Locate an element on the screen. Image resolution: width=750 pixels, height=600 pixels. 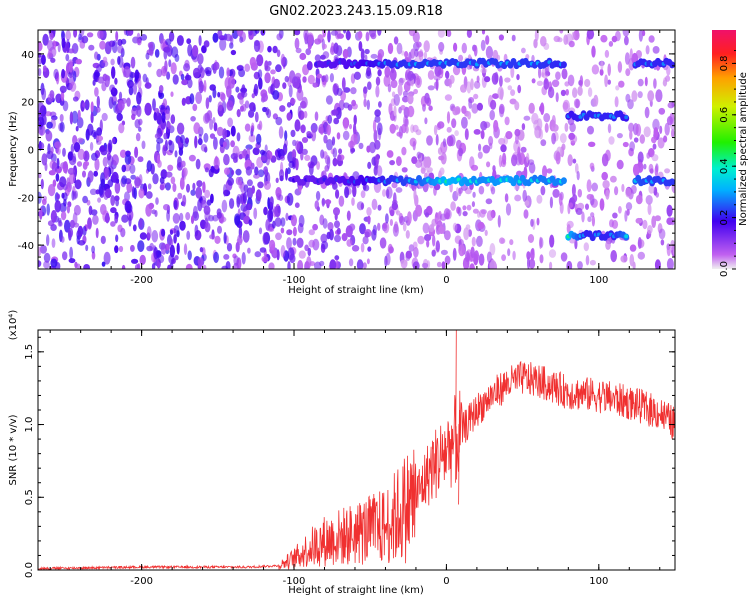
y-tick-label: 1.5 is located at coordinates (29, 352).